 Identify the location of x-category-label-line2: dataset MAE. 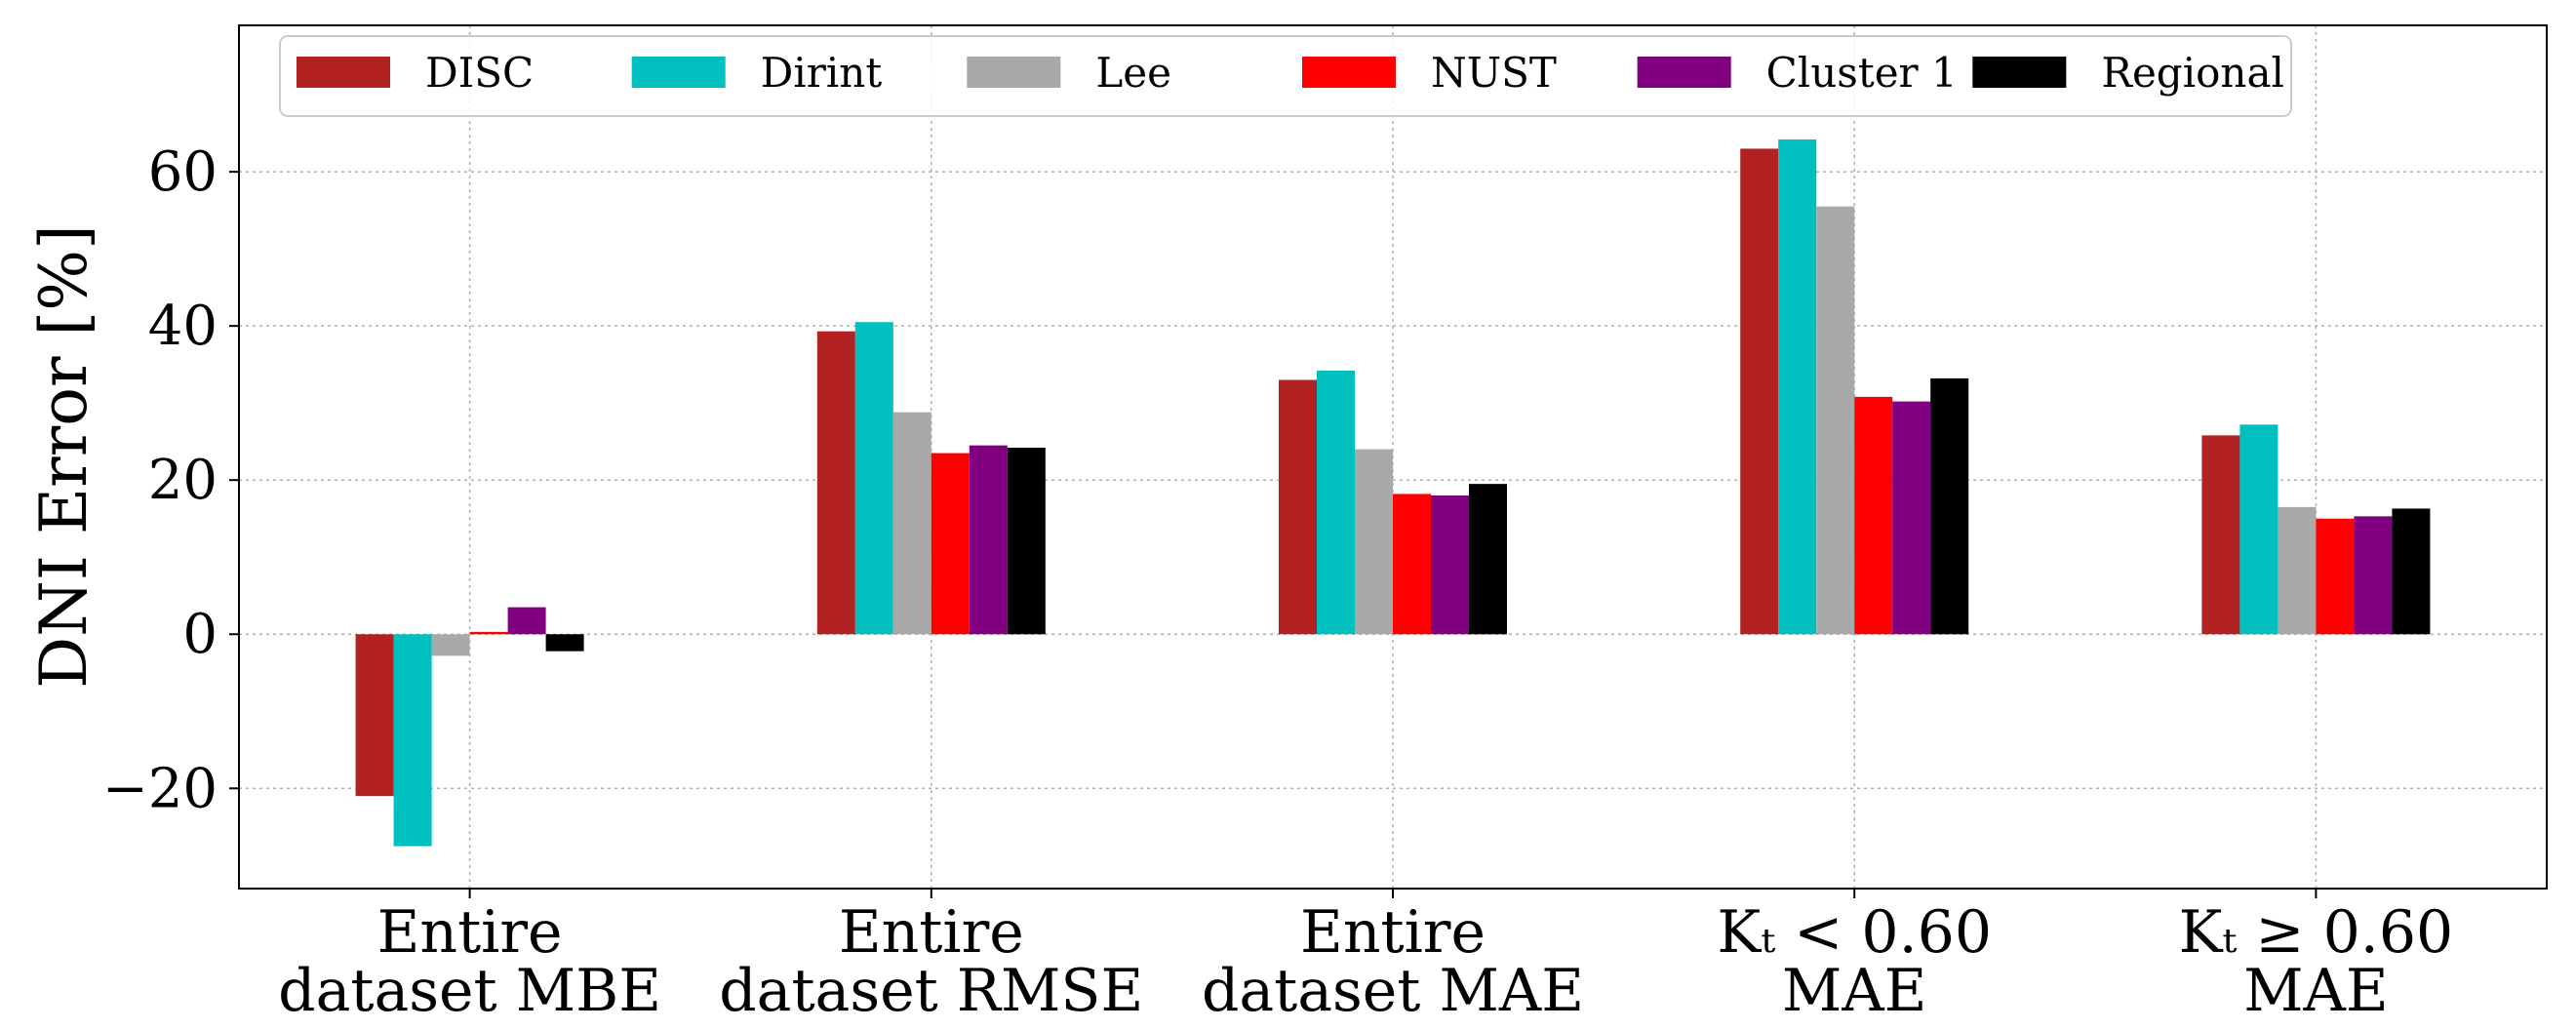
(1393, 991).